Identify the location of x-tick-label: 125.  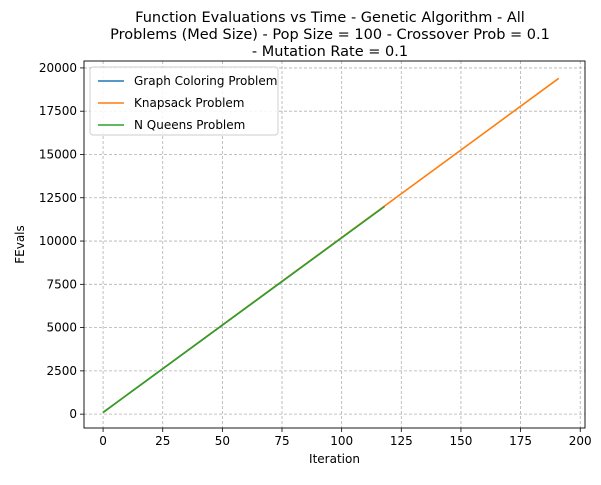
(401, 441).